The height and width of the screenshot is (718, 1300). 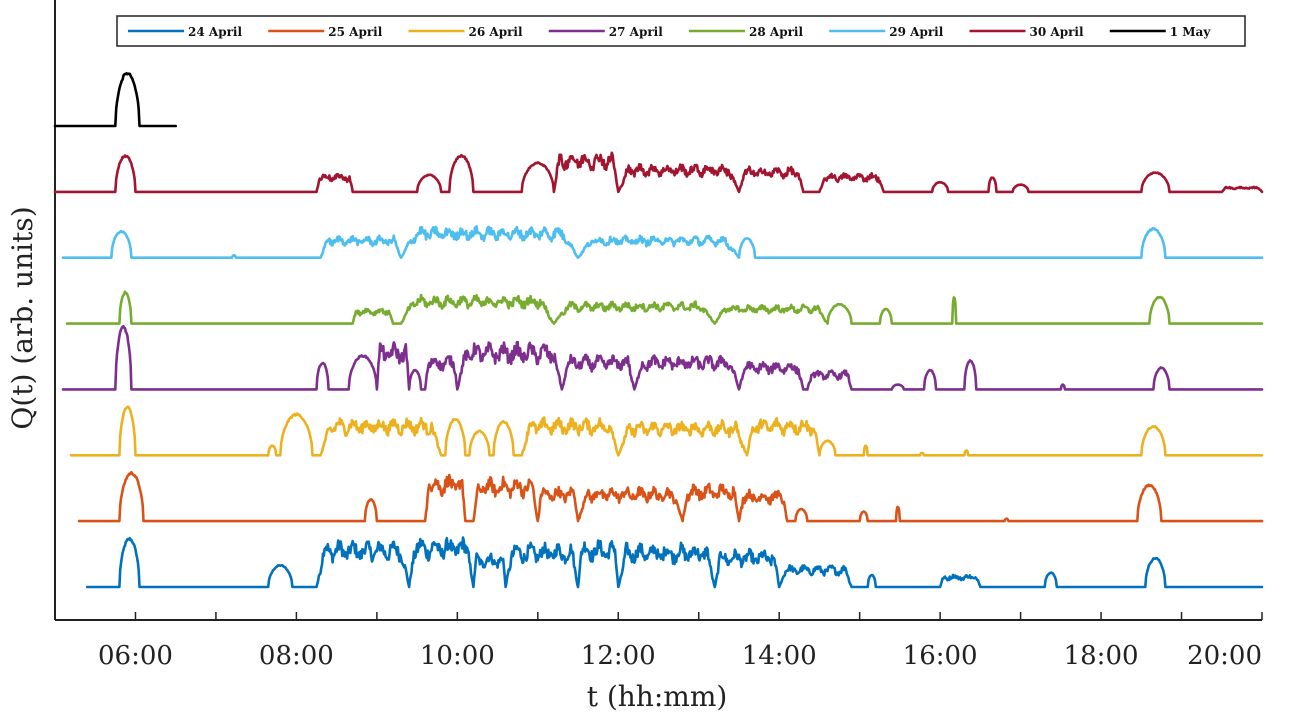 I want to click on x-tick-label: 08:00, so click(x=296, y=656).